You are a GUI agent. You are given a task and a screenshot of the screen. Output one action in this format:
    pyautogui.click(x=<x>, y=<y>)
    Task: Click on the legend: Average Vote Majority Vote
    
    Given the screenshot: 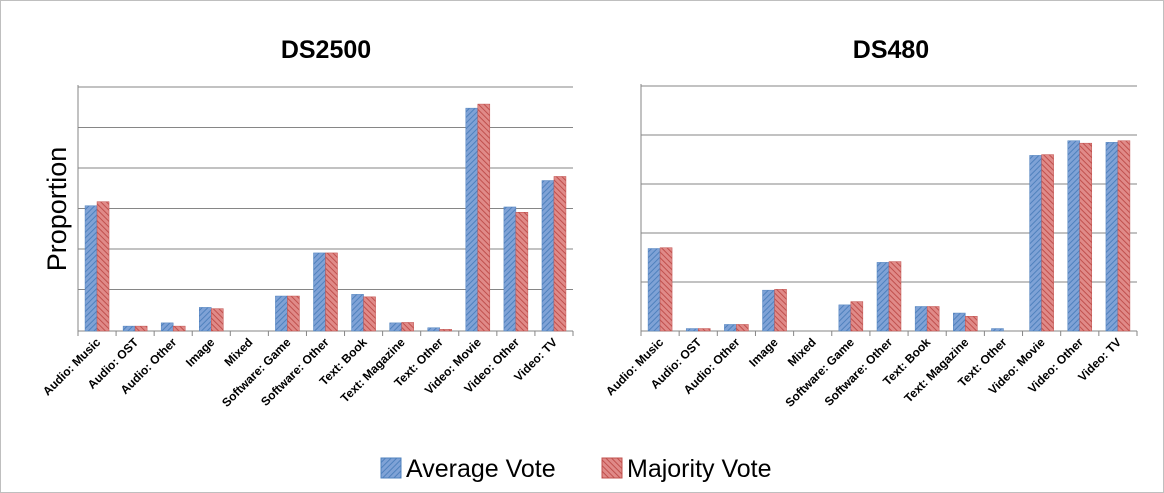 What is the action you would take?
    pyautogui.click(x=576, y=469)
    